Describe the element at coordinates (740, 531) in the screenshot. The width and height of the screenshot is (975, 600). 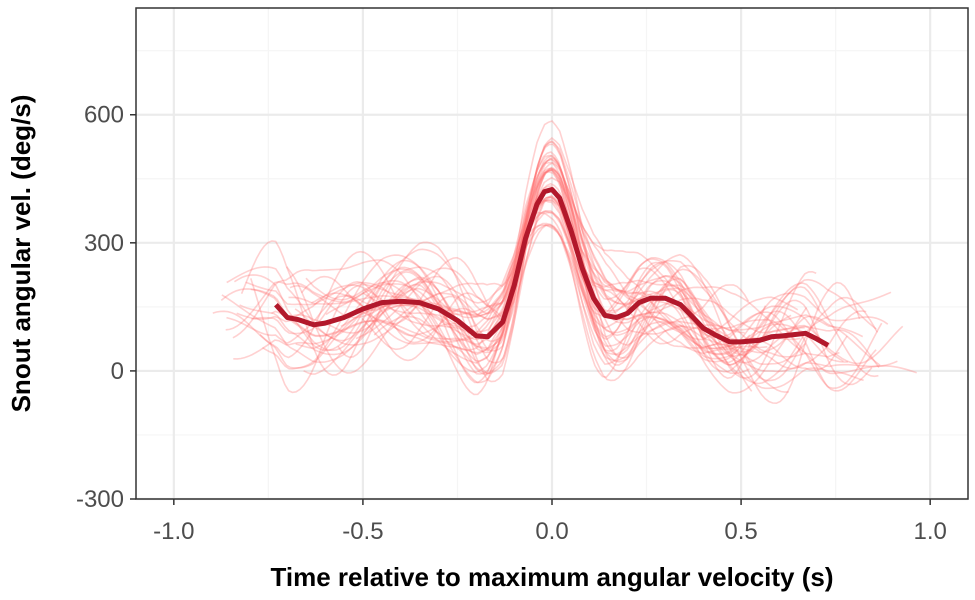
I see `x-tick-label: 0.5` at that location.